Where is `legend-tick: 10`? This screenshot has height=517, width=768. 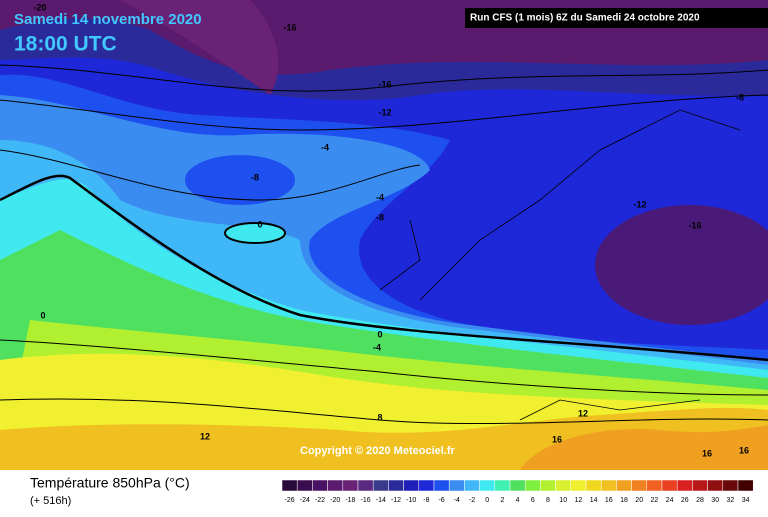 legend-tick: 10 is located at coordinates (563, 500).